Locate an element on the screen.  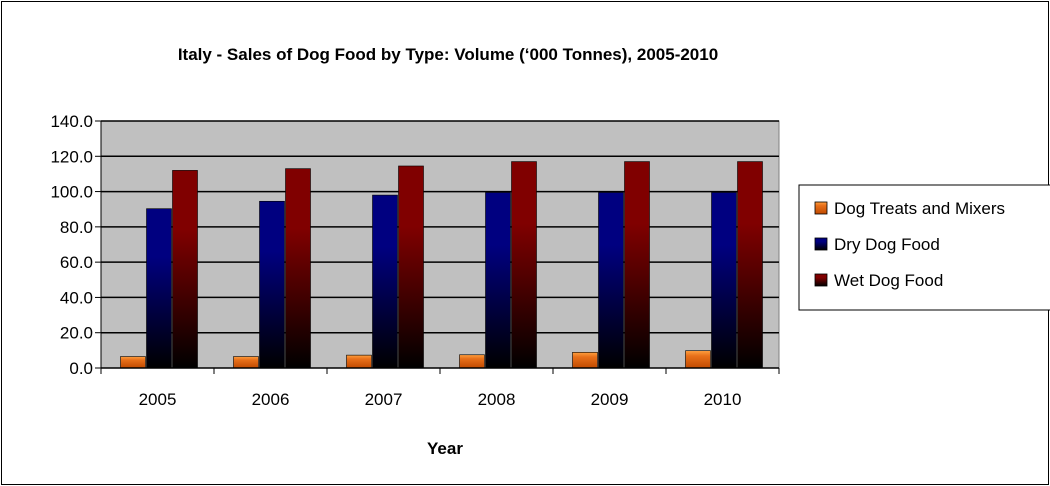
legend-box is located at coordinates (924, 247).